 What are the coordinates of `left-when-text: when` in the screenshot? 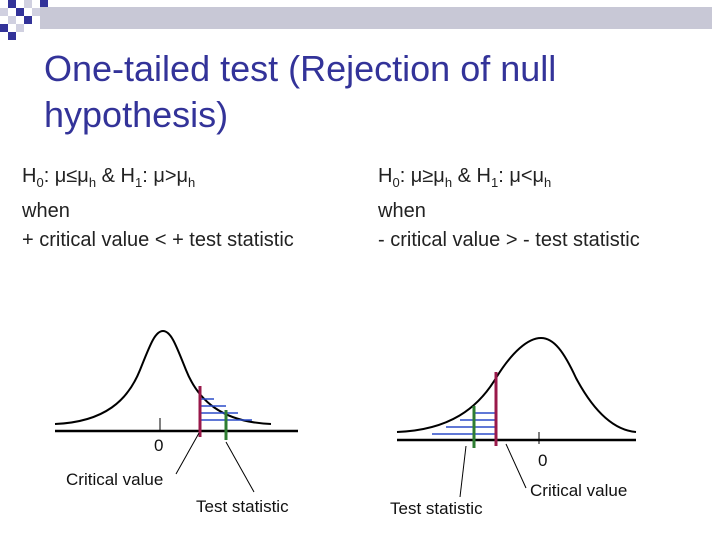 It's located at (46, 211).